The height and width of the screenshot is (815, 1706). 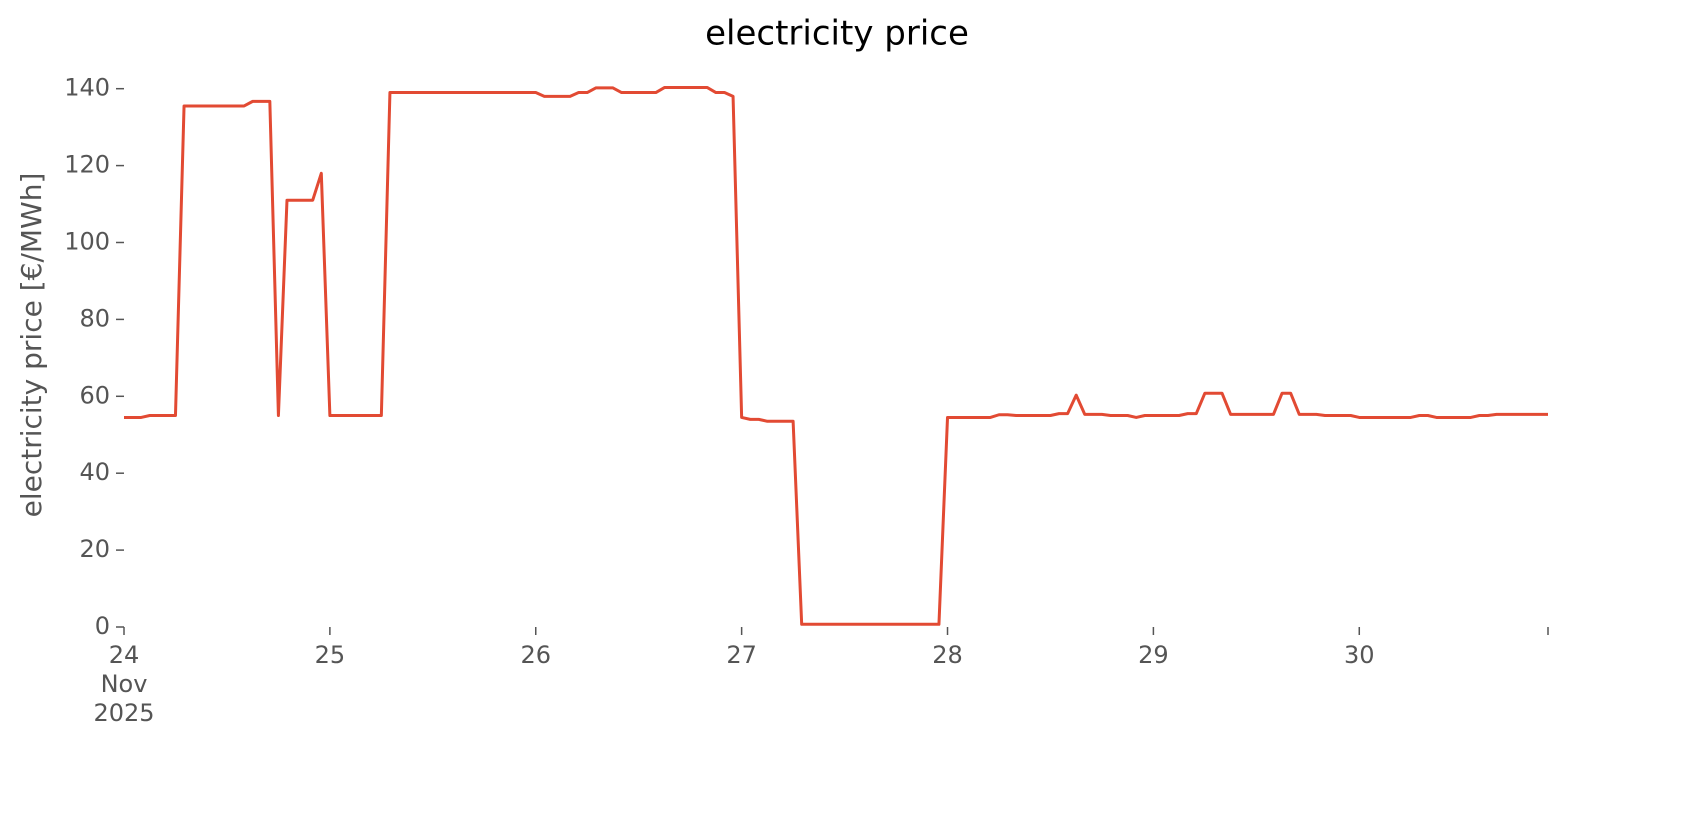 I want to click on x-tick-label: 28, so click(x=947, y=655).